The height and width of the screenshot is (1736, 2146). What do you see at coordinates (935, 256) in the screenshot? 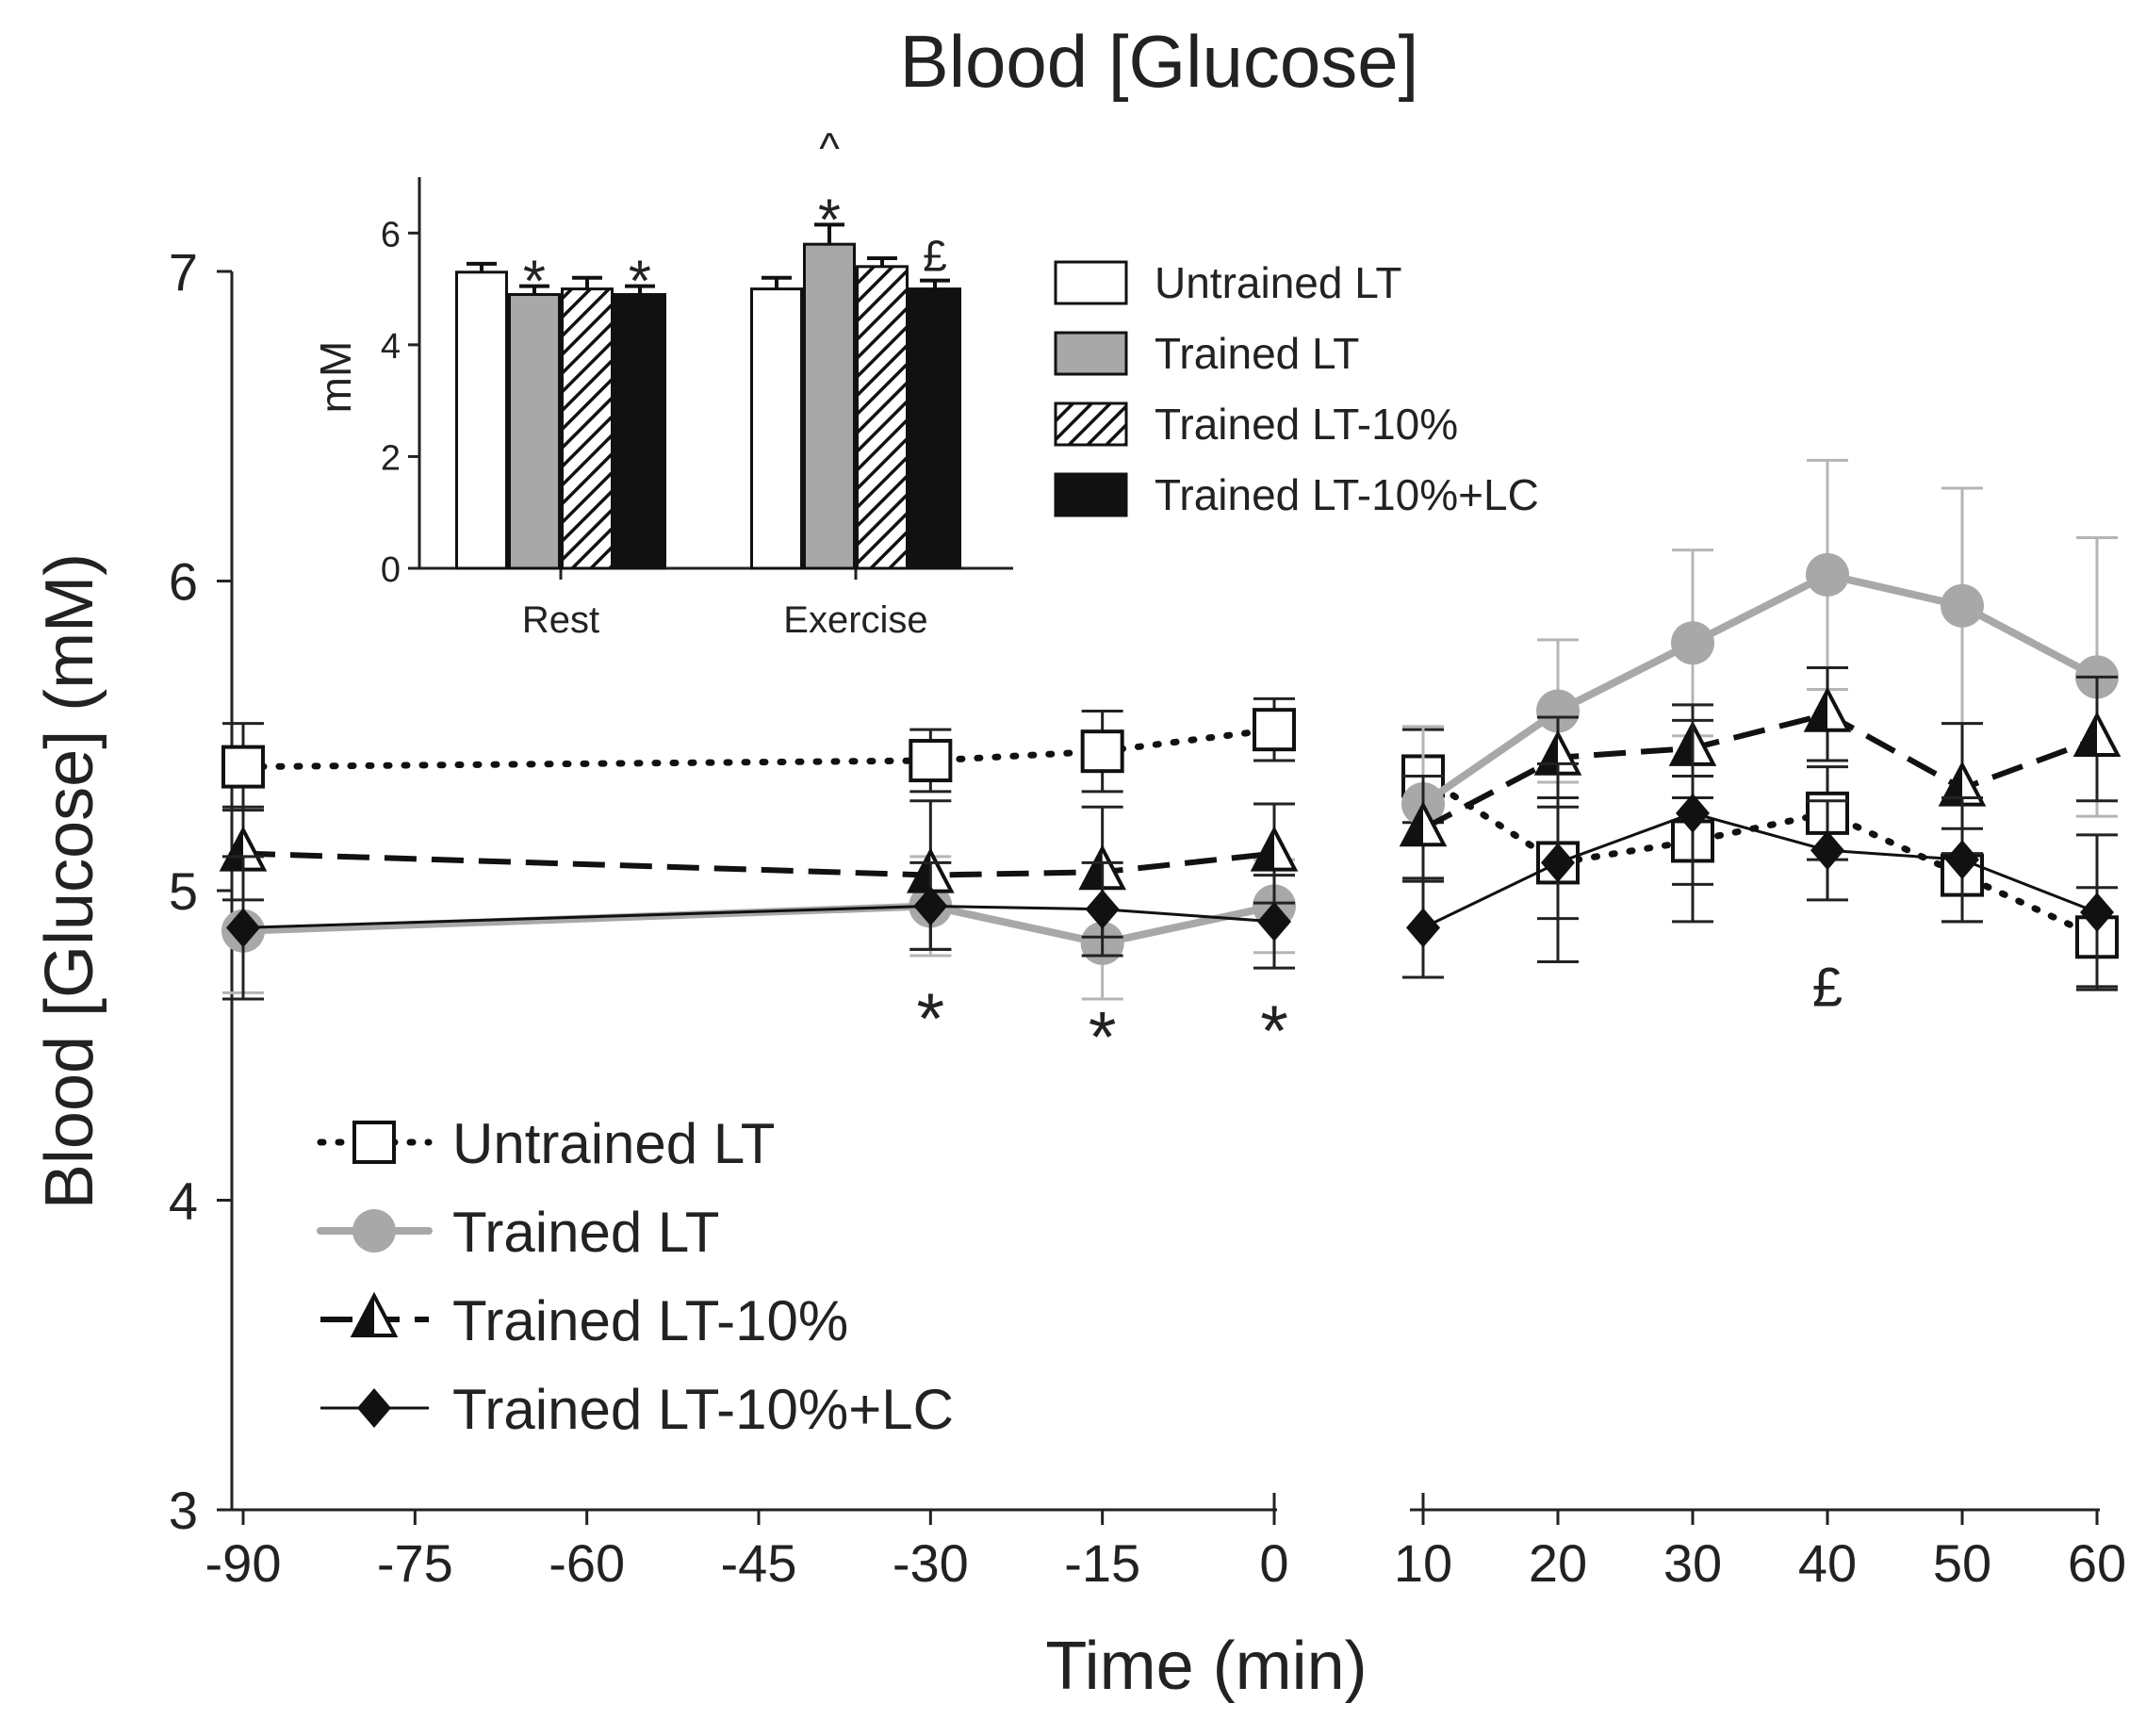
I see `bar-significance-marker: £` at bounding box center [935, 256].